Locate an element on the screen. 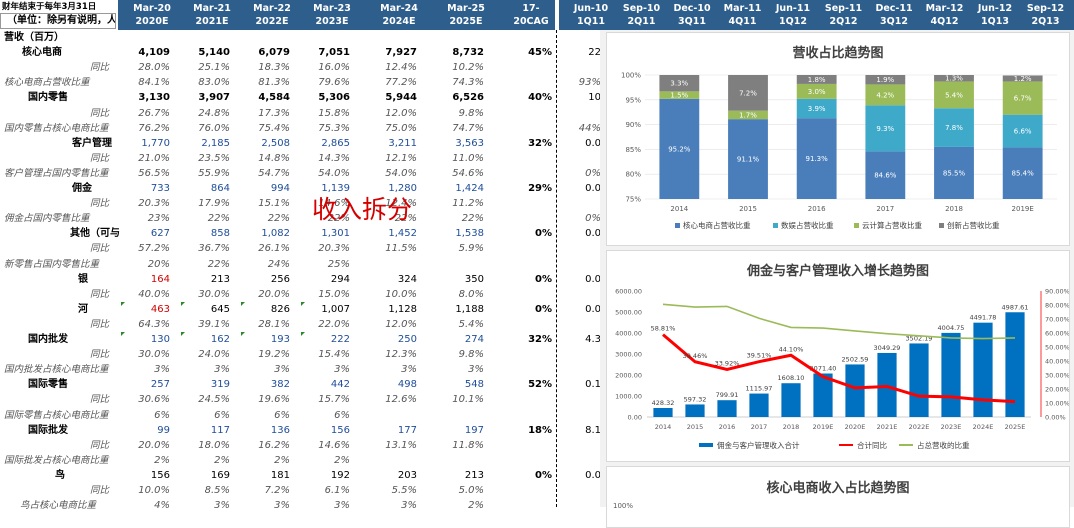  cell-value: 12.3% is located at coordinates (401, 355).